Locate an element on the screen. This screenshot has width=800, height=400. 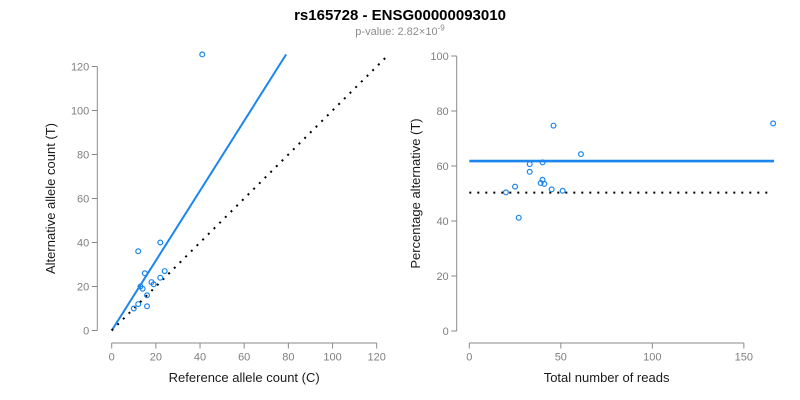
x-tick-label: 150 is located at coordinates (744, 358).